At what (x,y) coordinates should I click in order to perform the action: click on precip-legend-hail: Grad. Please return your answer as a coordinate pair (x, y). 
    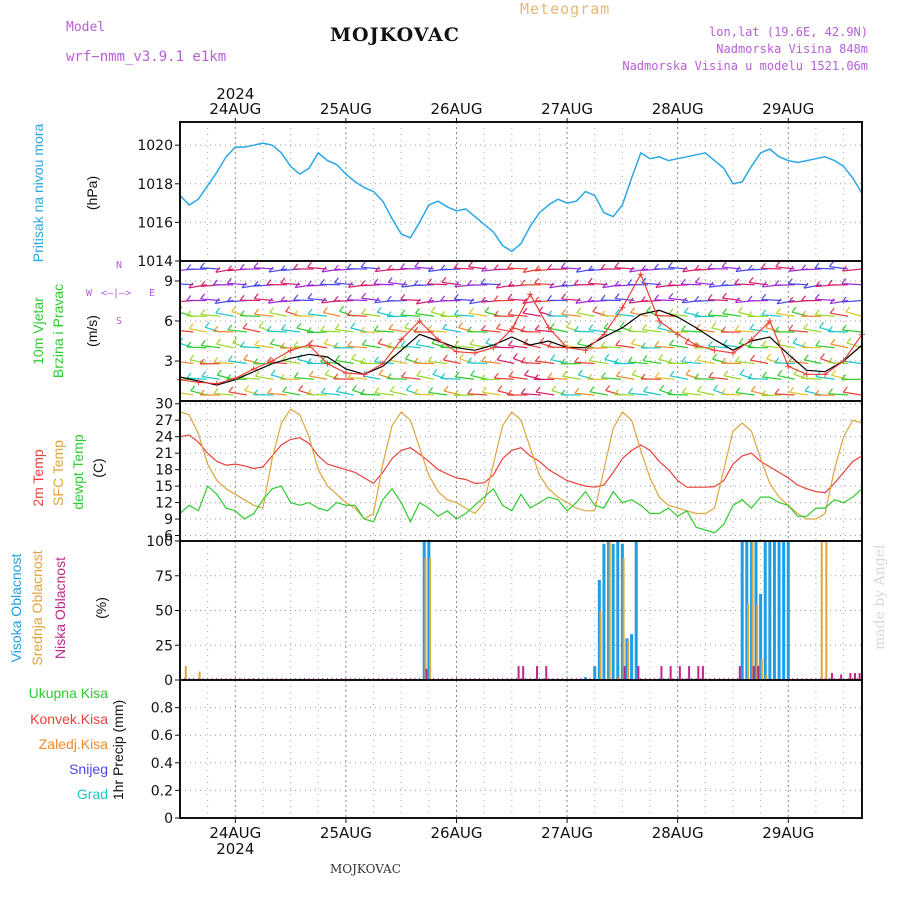
    Looking at the image, I should click on (92, 794).